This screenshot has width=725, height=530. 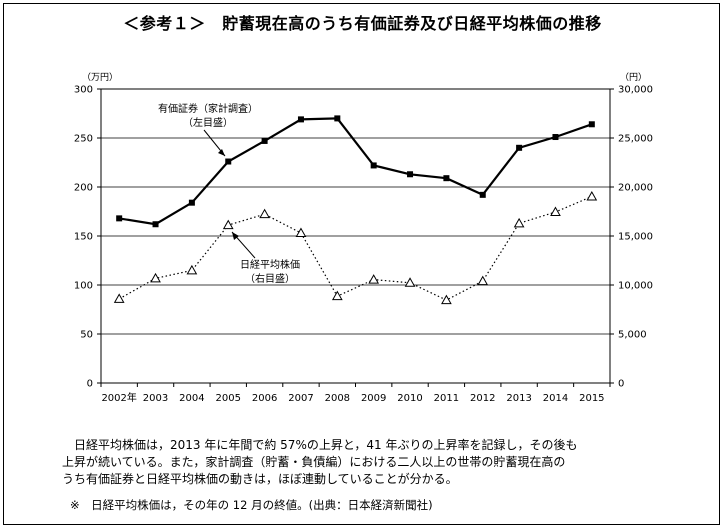 What do you see at coordinates (518, 398) in the screenshot?
I see `x-tick-label: 2013` at bounding box center [518, 398].